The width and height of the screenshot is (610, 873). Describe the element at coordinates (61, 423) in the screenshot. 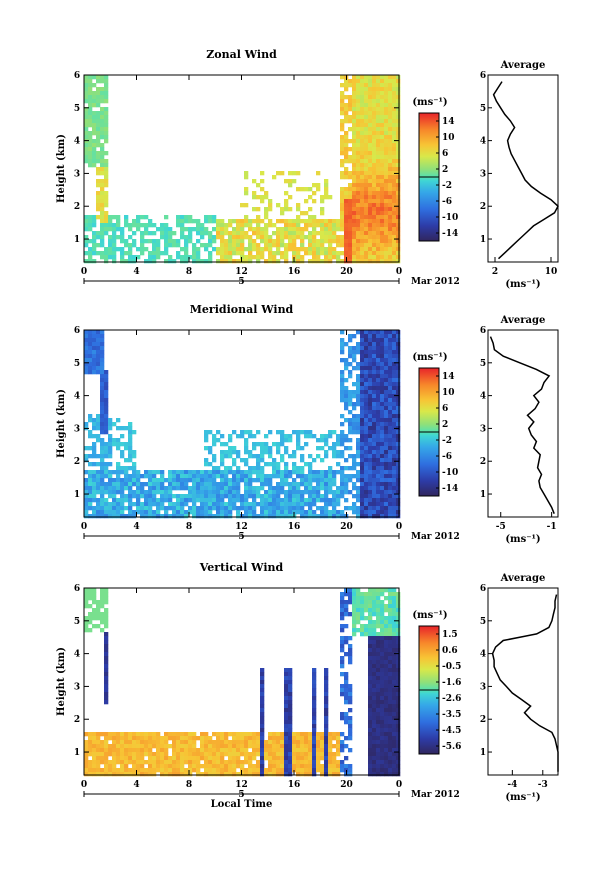

I see `y-axis-label: Height (km)` at that location.